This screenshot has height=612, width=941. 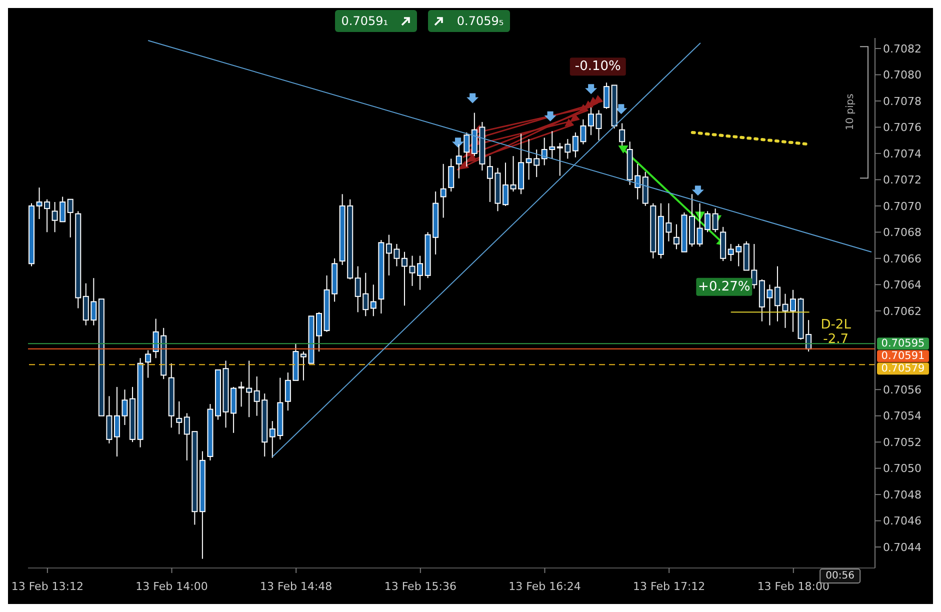 What do you see at coordinates (902, 233) in the screenshot?
I see `y-tick-label: 0.7068` at bounding box center [902, 233].